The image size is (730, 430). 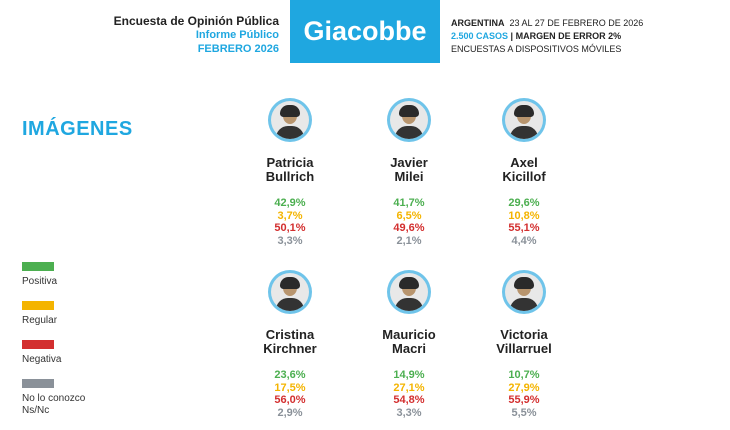 I want to click on candidate-first-name: Axel, so click(x=524, y=162).